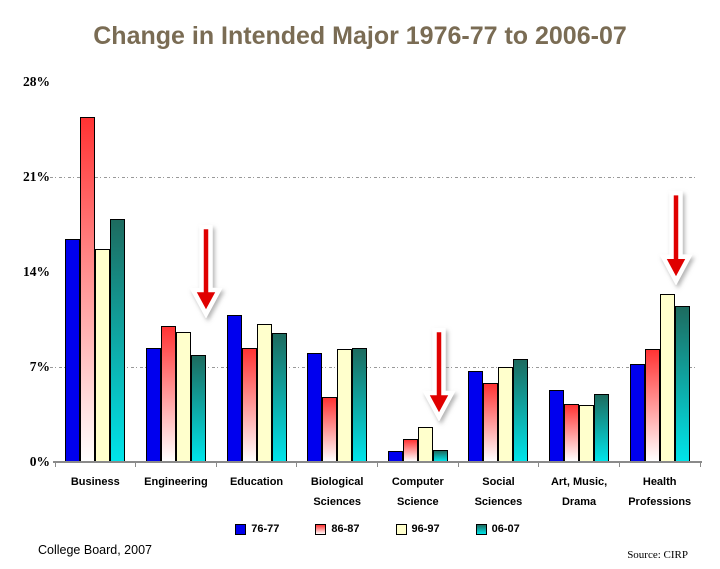  I want to click on legend-item-06-07: 06-07, so click(497, 529).